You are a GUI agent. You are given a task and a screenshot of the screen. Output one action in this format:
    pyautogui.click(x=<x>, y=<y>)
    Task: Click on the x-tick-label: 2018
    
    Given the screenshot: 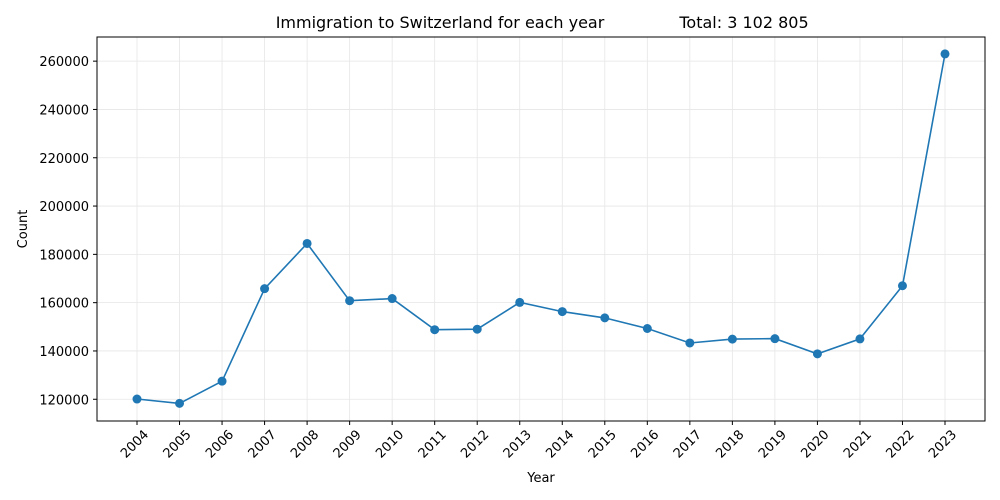 What is the action you would take?
    pyautogui.click(x=730, y=444)
    